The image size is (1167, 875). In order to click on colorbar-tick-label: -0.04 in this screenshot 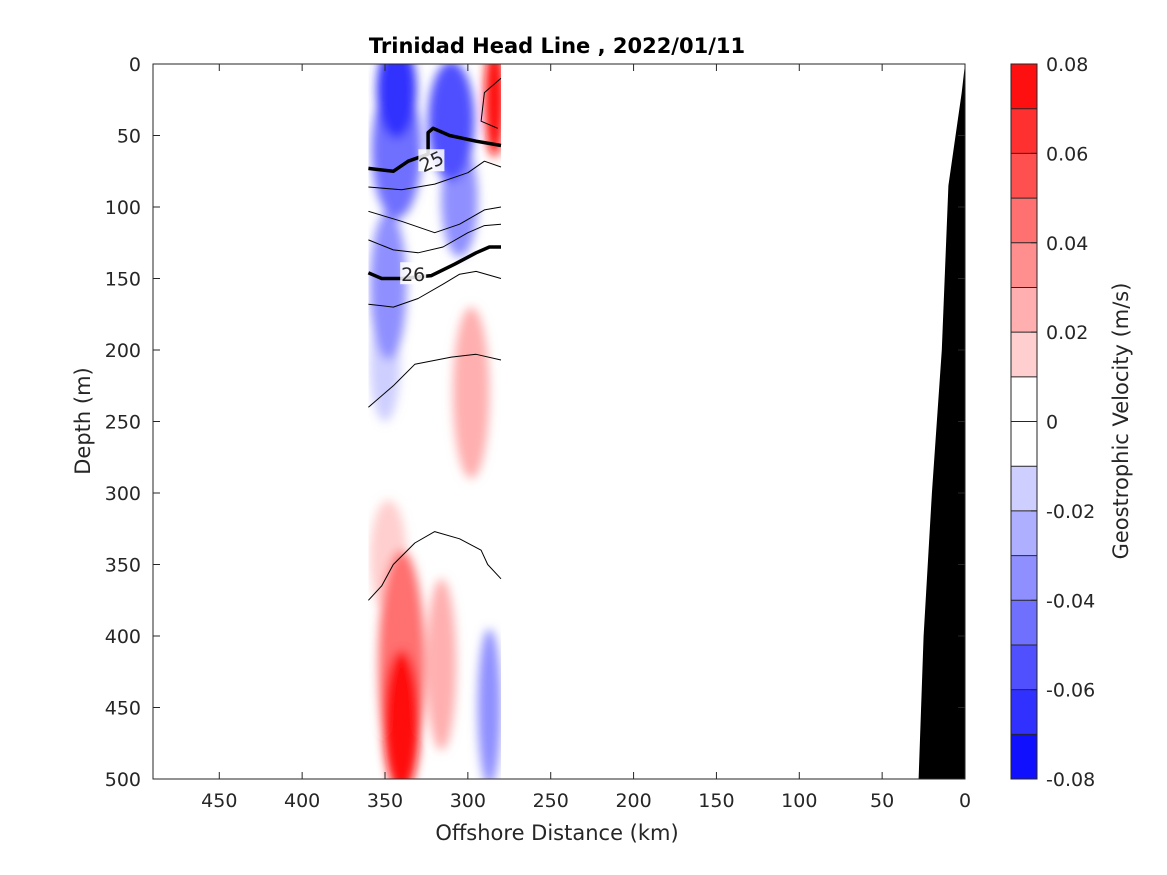, I will do `click(1070, 601)`.